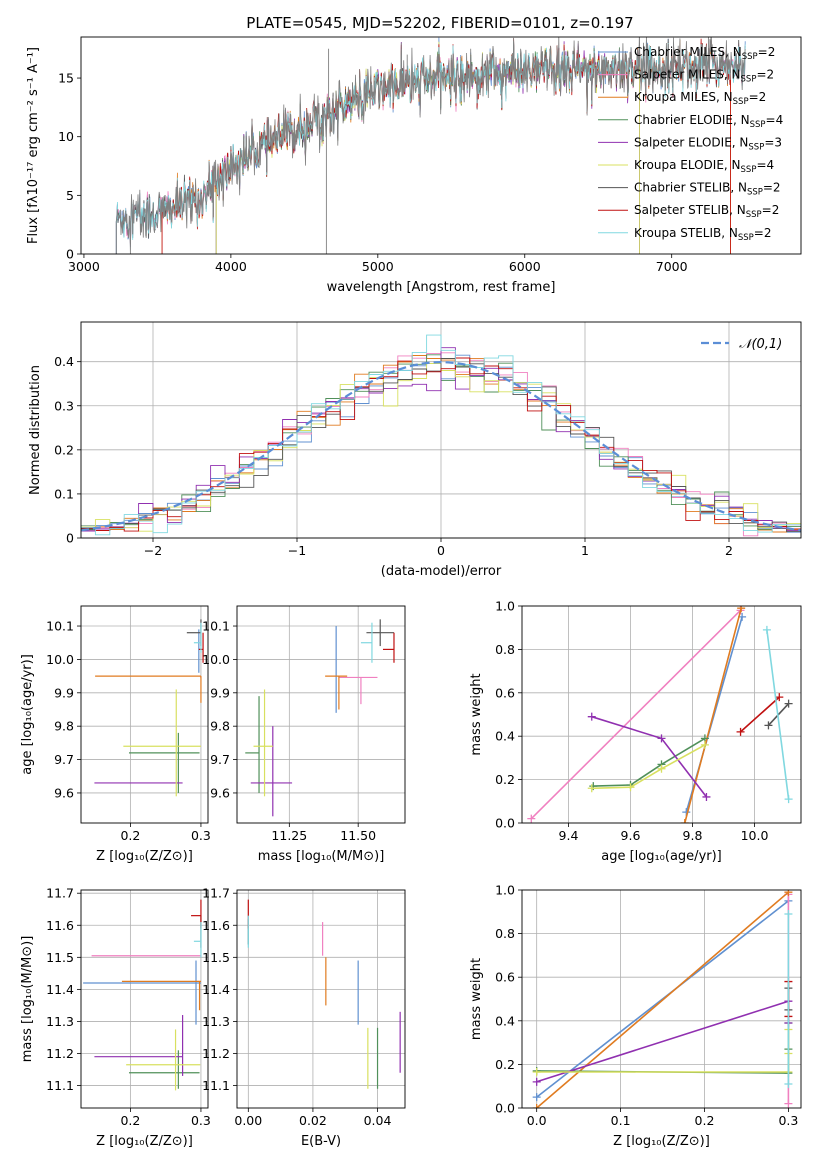 The width and height of the screenshot is (819, 1174). I want to click on y-tick-label: 11.6, so click(216, 925).